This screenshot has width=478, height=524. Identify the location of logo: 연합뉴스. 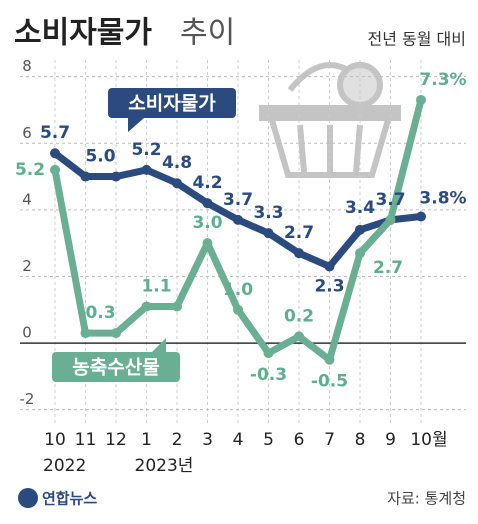
(57, 498).